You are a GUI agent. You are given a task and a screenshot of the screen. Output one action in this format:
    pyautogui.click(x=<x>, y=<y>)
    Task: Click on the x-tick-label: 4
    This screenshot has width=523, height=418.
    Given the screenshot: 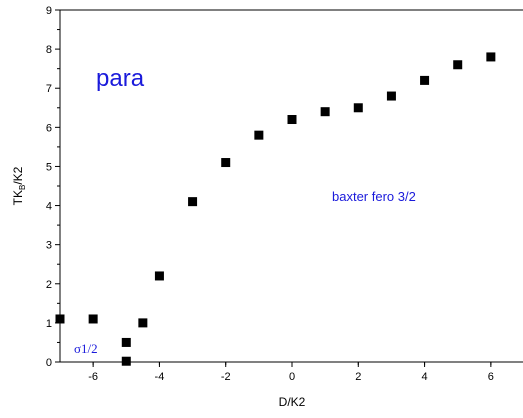 What is the action you would take?
    pyautogui.click(x=425, y=377)
    